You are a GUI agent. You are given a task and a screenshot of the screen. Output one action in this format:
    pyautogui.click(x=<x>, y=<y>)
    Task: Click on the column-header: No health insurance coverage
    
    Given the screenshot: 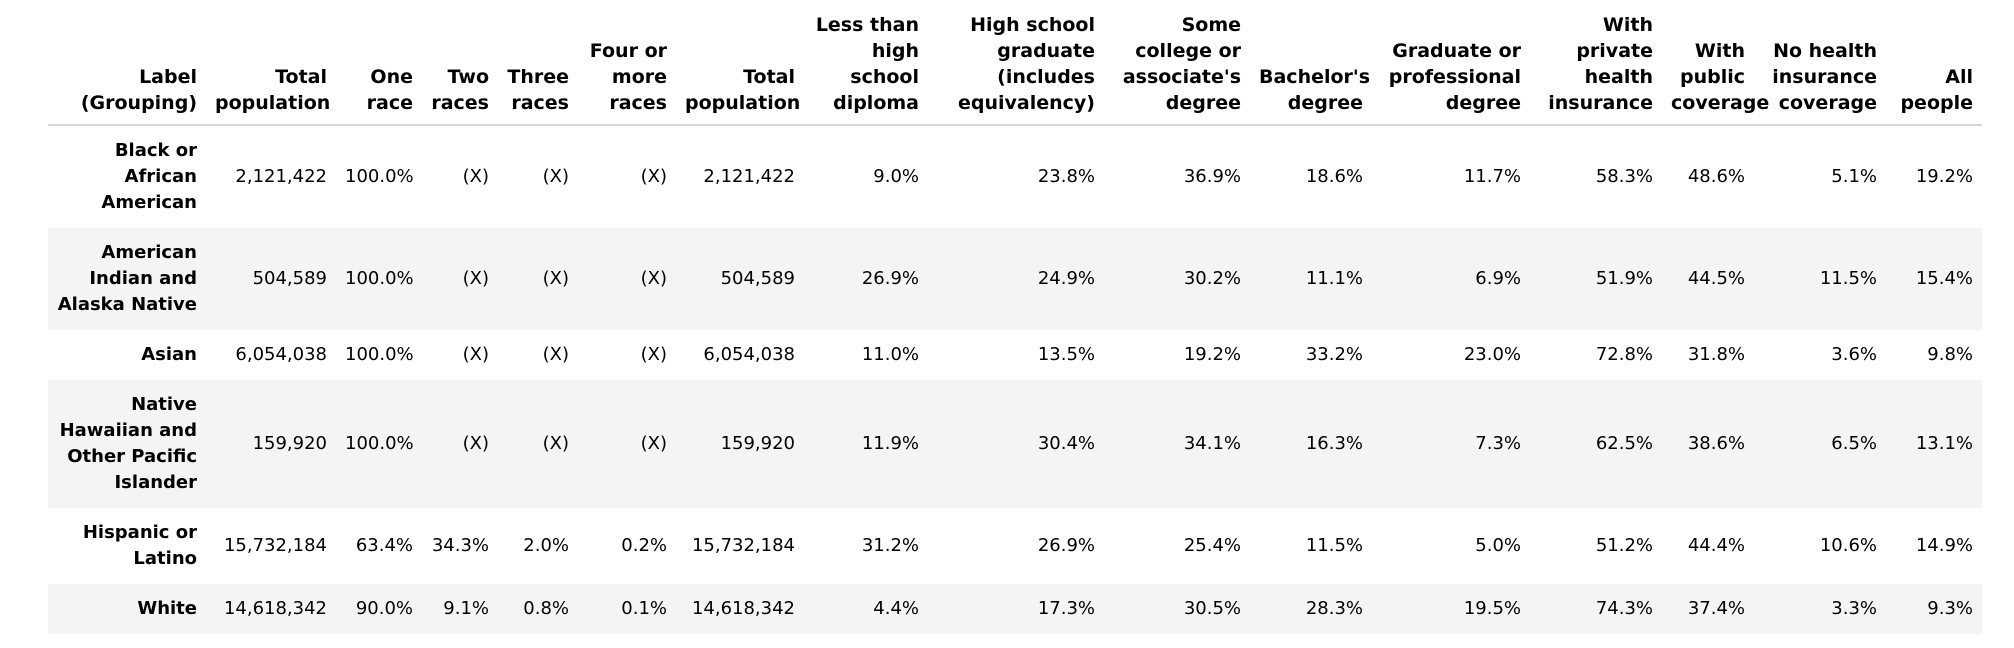 What is the action you would take?
    pyautogui.click(x=1820, y=63)
    